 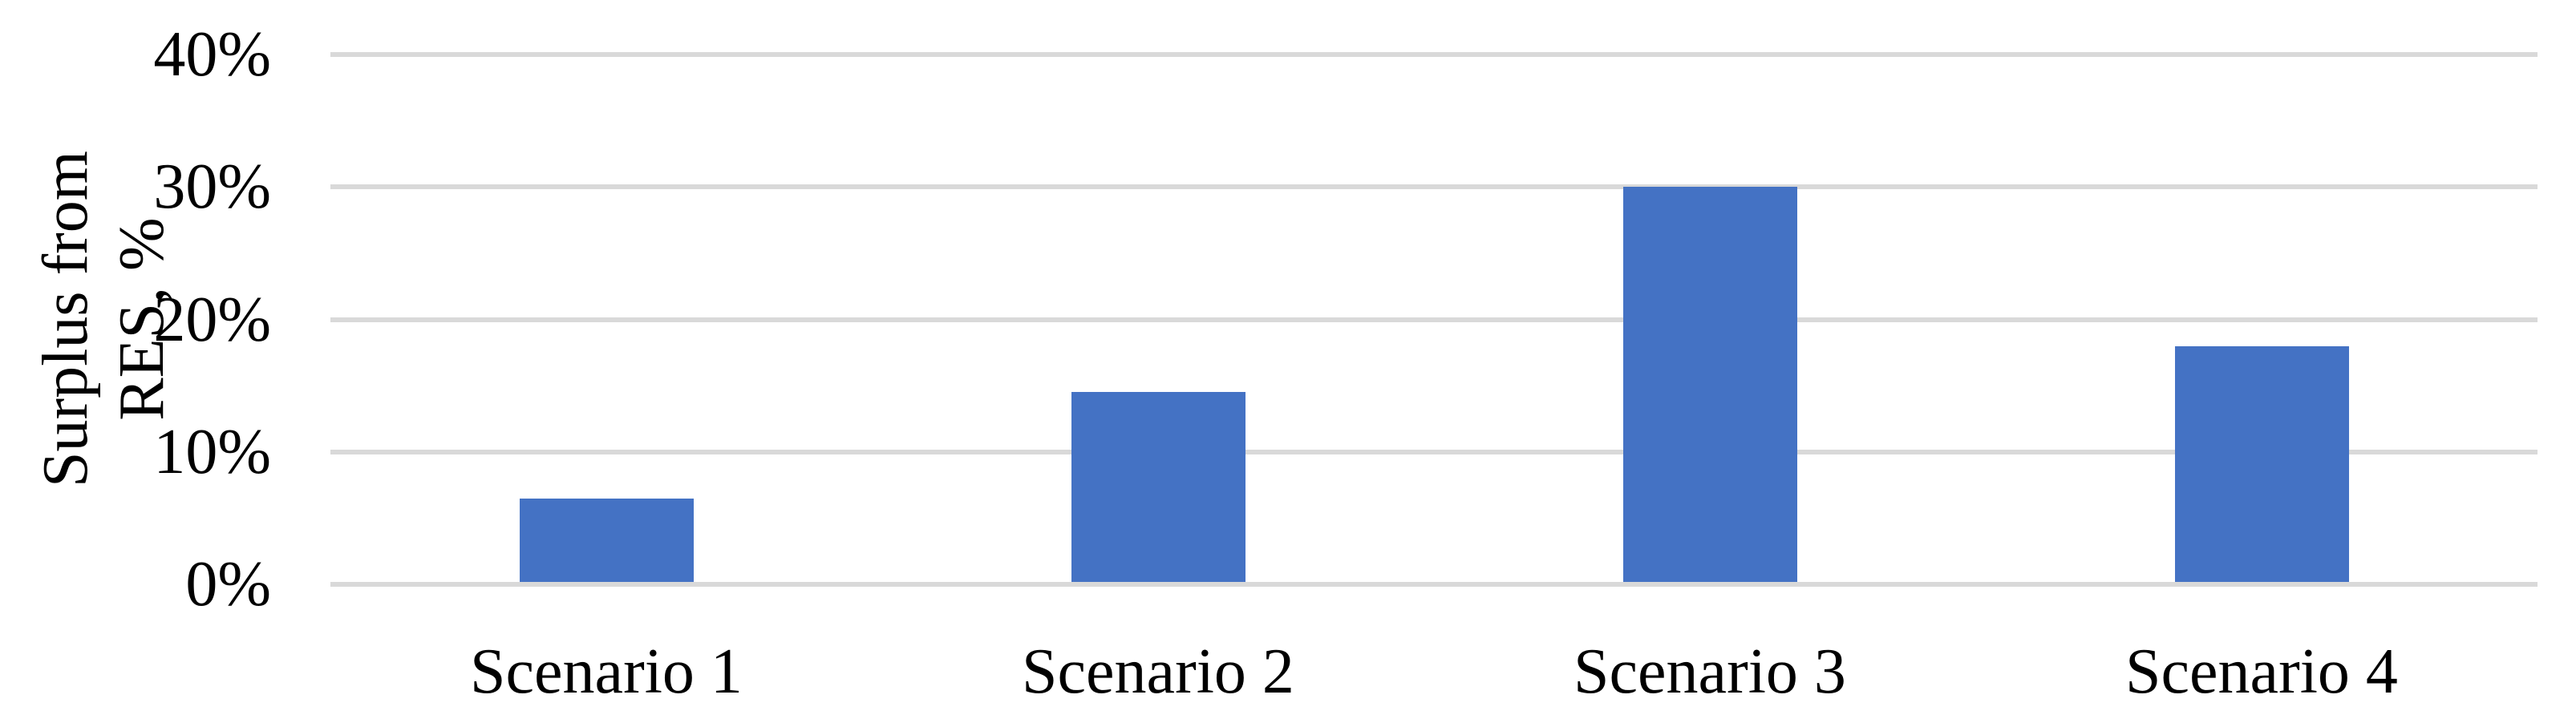 What do you see at coordinates (212, 319) in the screenshot?
I see `y-tick-label-20%: 20%` at bounding box center [212, 319].